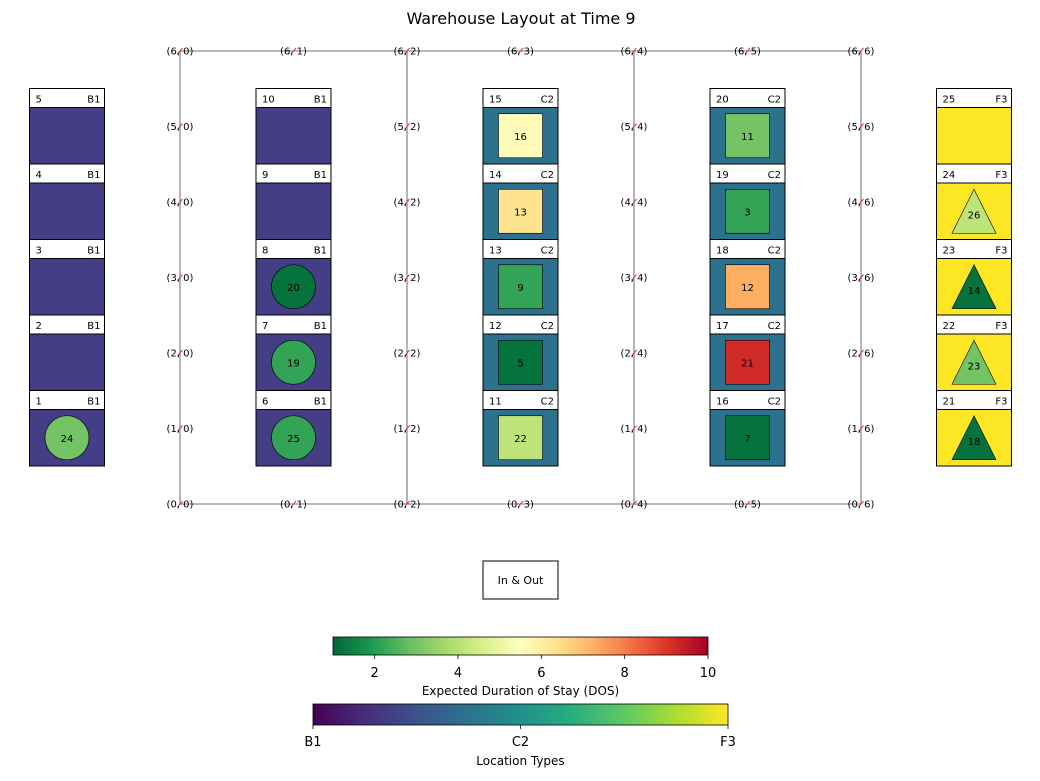 The image size is (1040, 781). Describe the element at coordinates (458, 673) in the screenshot. I see `dos-tick-label: 4` at that location.